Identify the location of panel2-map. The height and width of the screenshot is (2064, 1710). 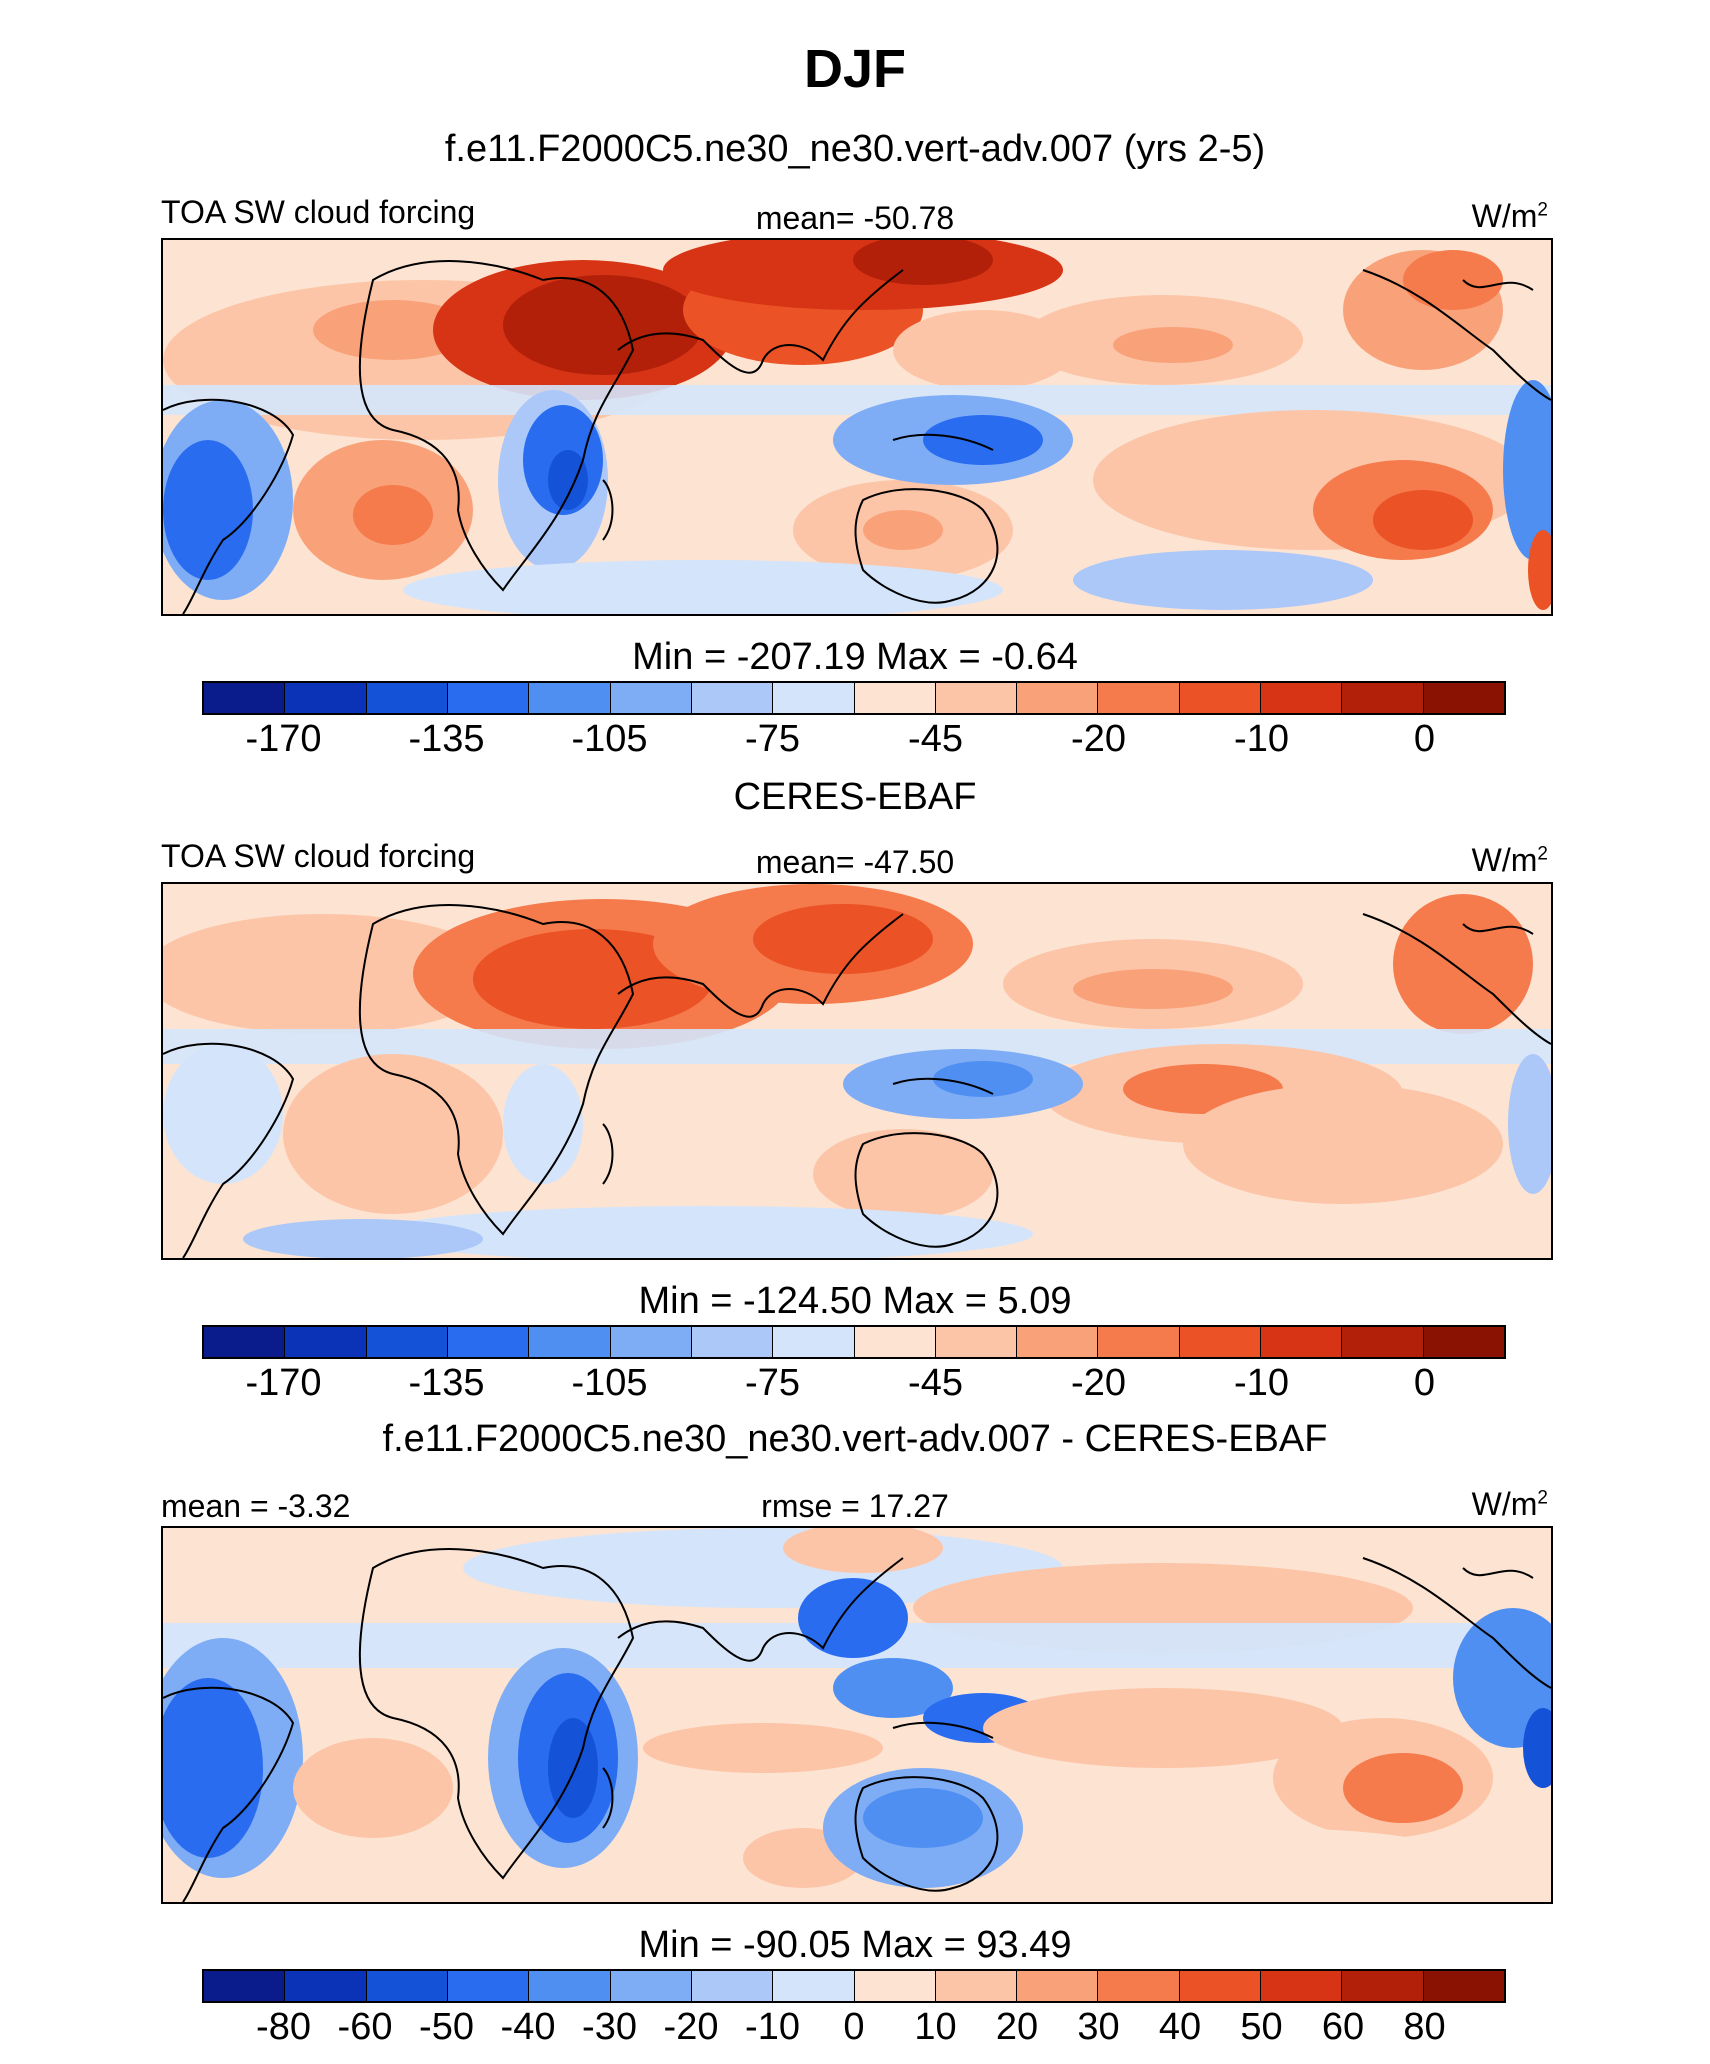
(857, 1071).